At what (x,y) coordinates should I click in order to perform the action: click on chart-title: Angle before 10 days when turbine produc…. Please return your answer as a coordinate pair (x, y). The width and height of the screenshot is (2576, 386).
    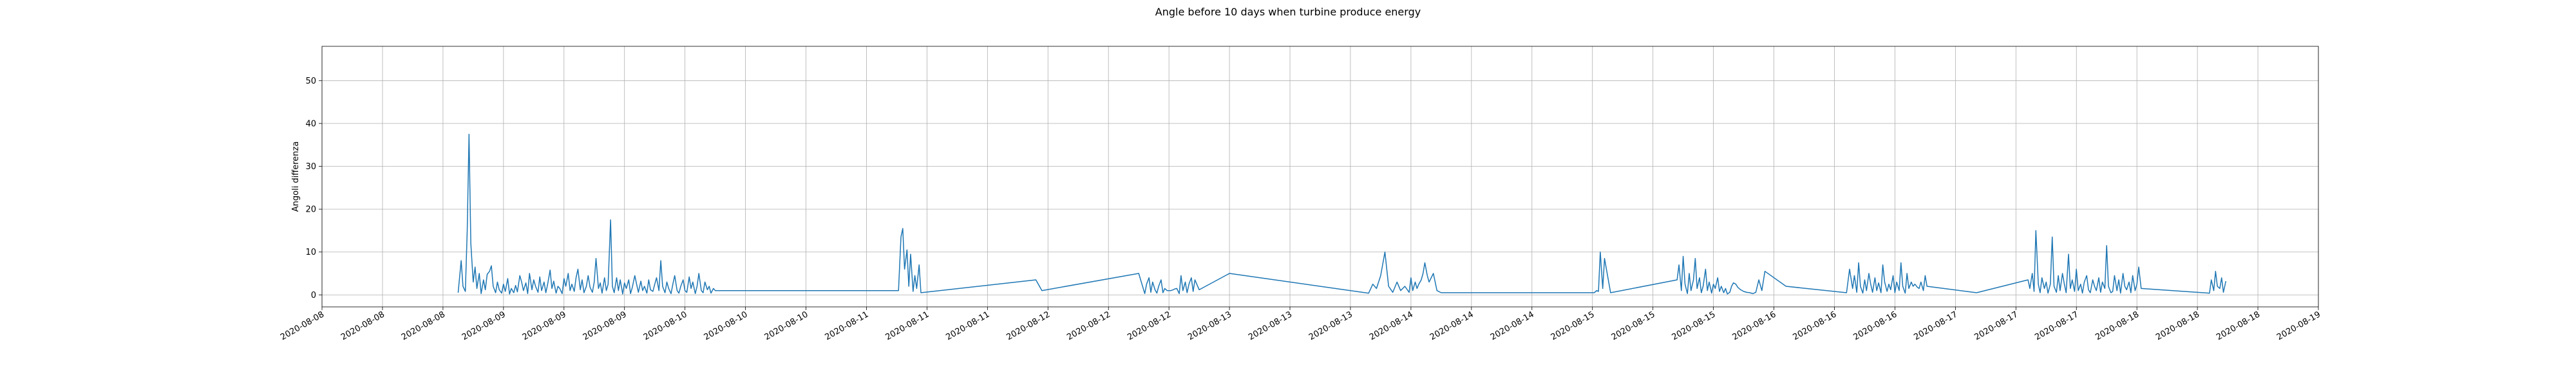
    Looking at the image, I should click on (1288, 12).